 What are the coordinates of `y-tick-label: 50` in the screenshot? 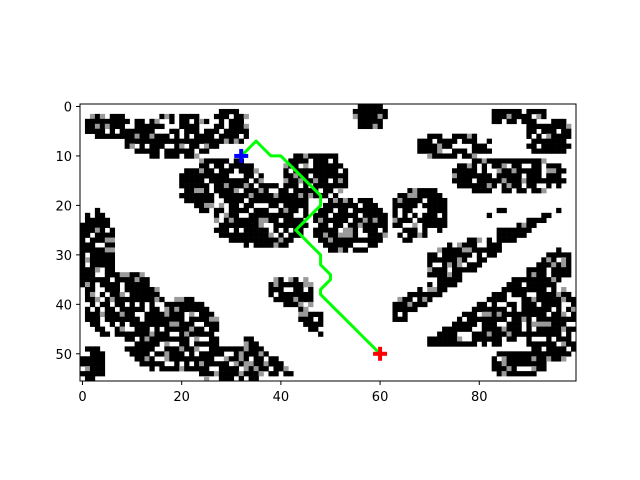 It's located at (63, 355).